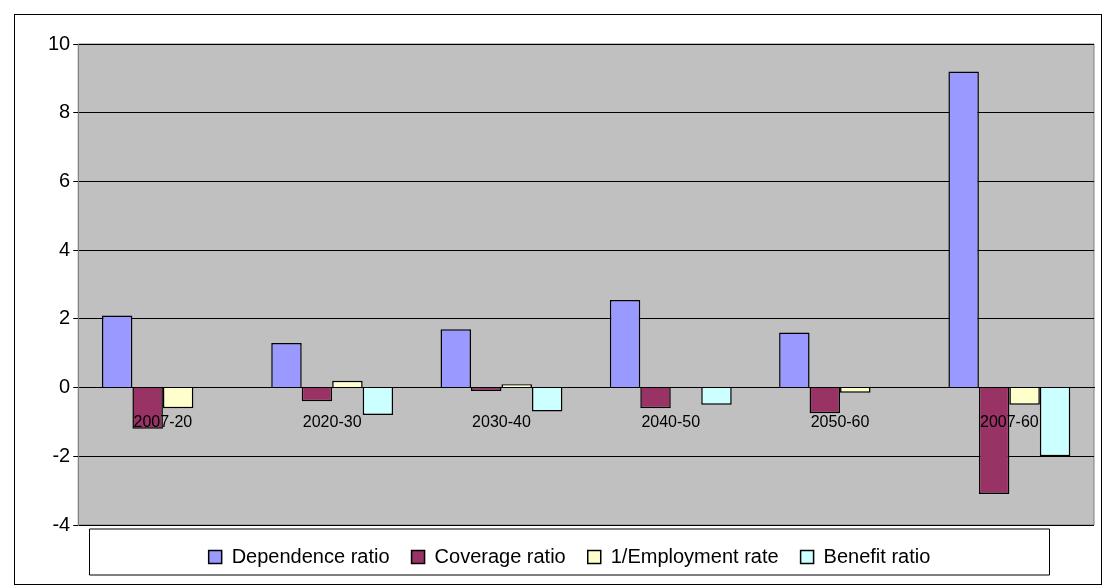 This screenshot has height=587, width=1104. Describe the element at coordinates (65, 111) in the screenshot. I see `y-tick-label: 8` at that location.